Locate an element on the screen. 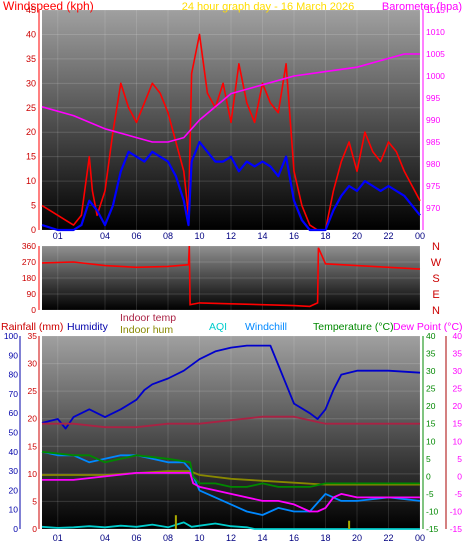 The width and height of the screenshot is (466, 555). aqi-series-line is located at coordinates (230, 525).